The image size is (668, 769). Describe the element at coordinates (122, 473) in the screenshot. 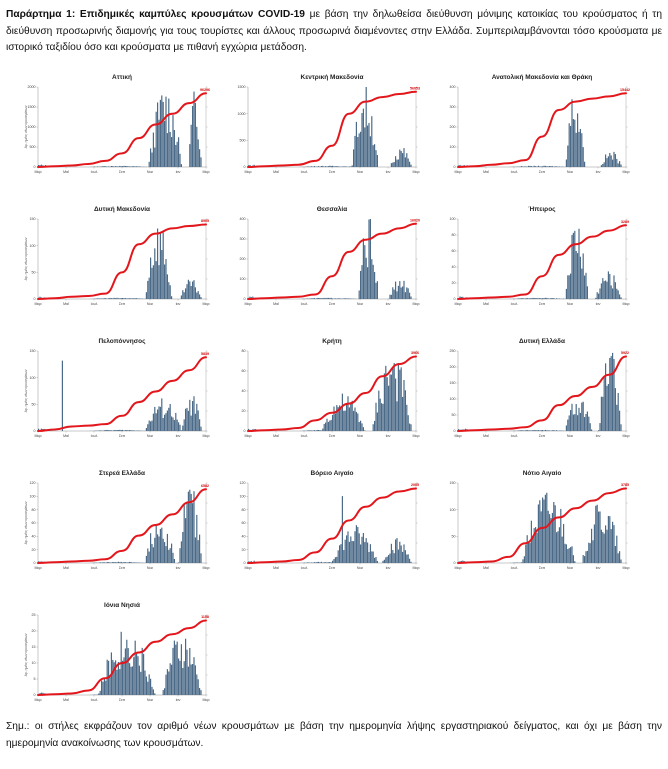

I see `chart-title: Στερεά Ελλάδα` at that location.